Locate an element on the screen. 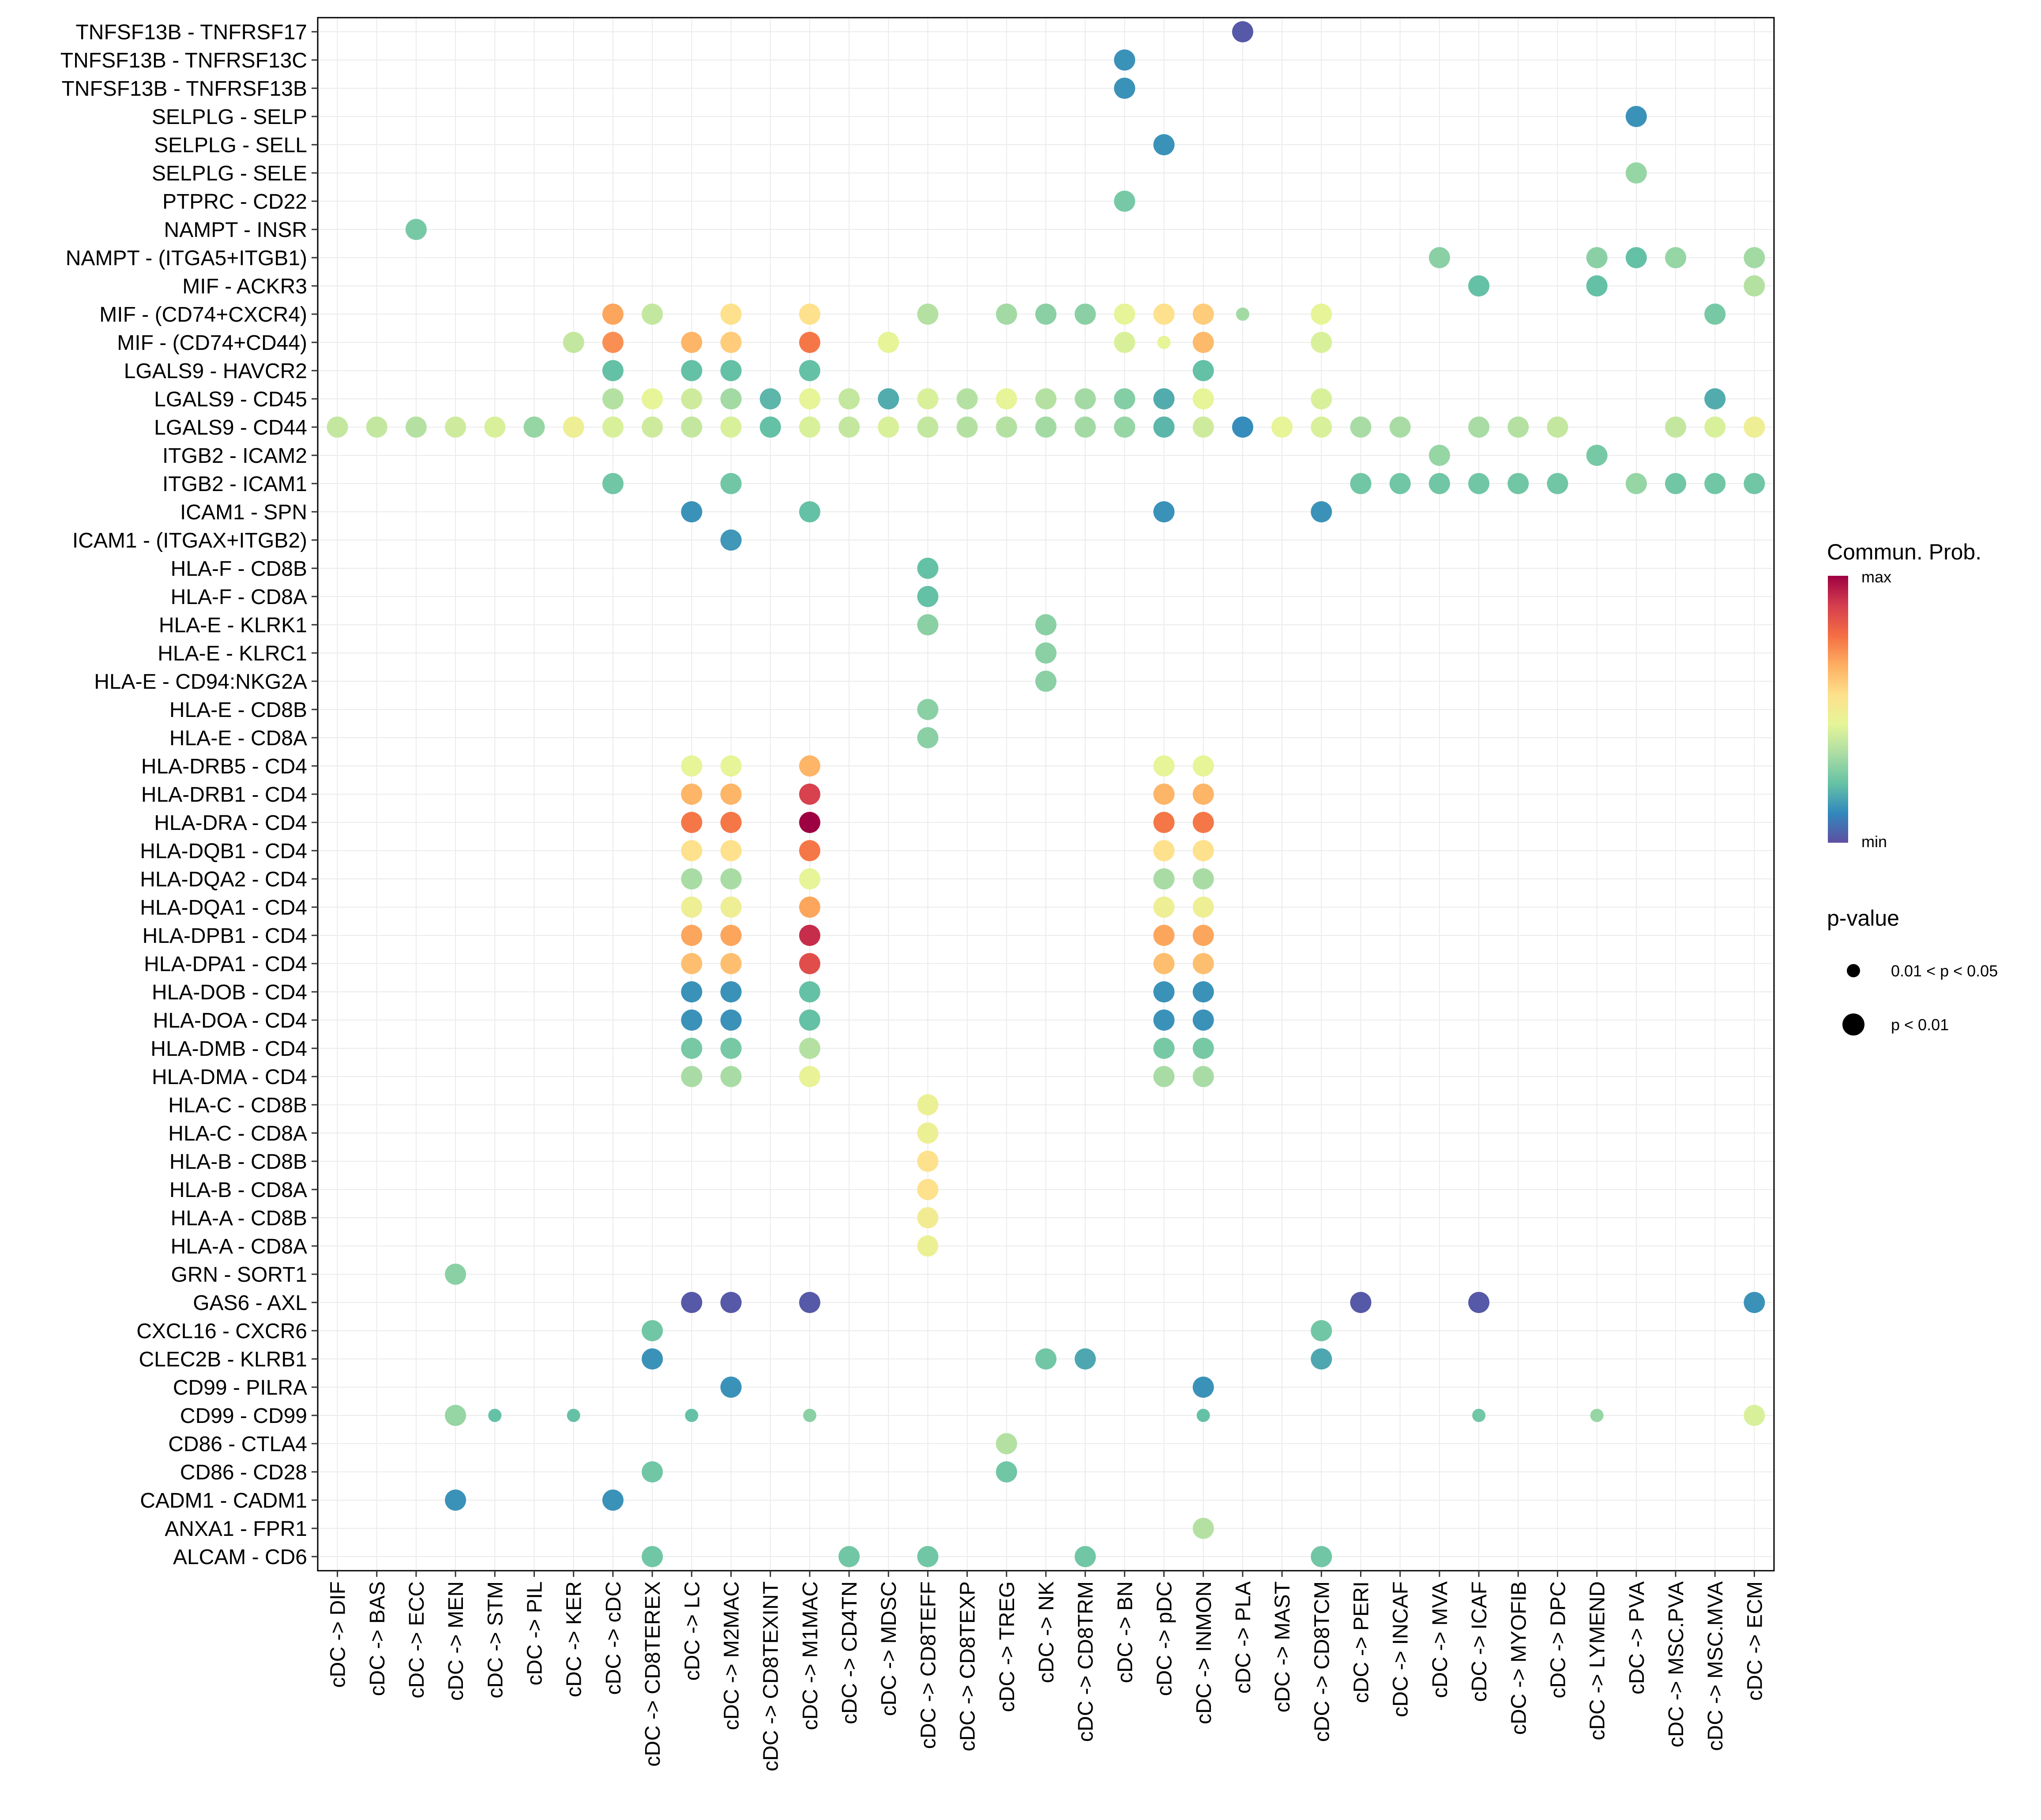 The height and width of the screenshot is (1820, 2041). y-tick-label: NAMPT - (ITGA5+ITGB1) is located at coordinates (186, 258).